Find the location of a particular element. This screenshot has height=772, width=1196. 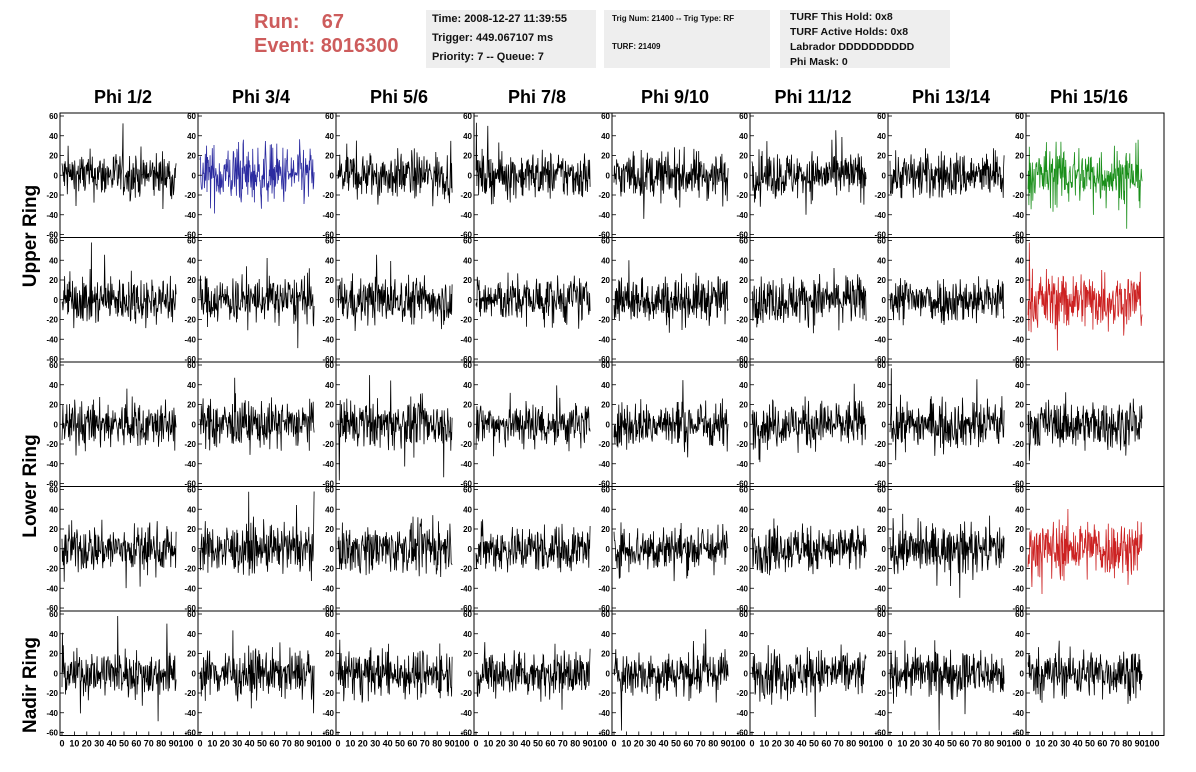

turf-text: TURF: 21409 is located at coordinates (636, 46).